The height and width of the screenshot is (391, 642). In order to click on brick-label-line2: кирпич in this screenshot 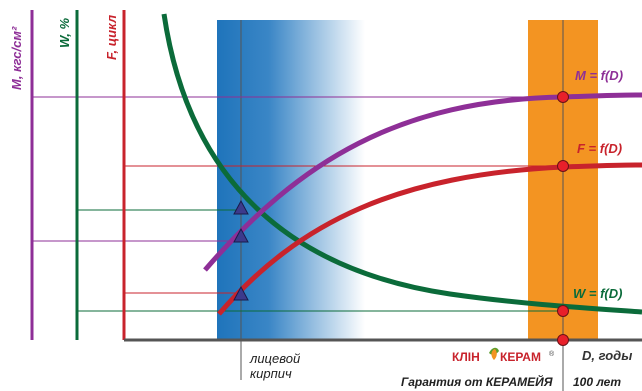, I will do `click(271, 373)`.